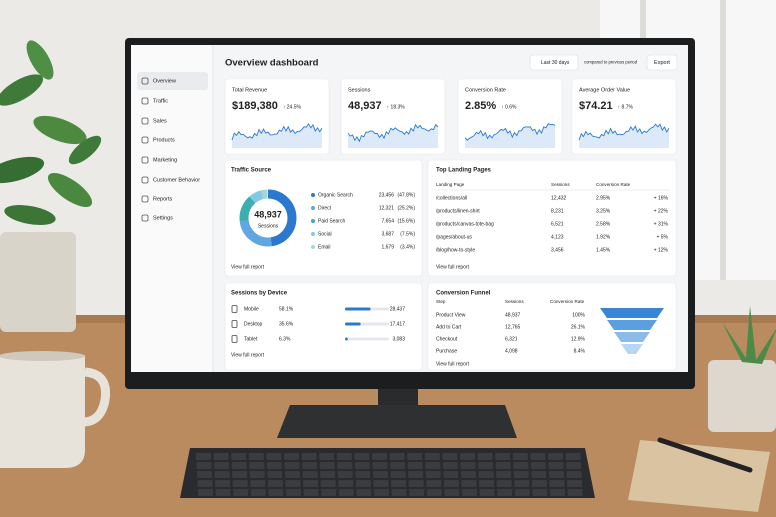 The height and width of the screenshot is (517, 776). What do you see at coordinates (455, 250) in the screenshot?
I see `page-path: /blog/how-to-style` at bounding box center [455, 250].